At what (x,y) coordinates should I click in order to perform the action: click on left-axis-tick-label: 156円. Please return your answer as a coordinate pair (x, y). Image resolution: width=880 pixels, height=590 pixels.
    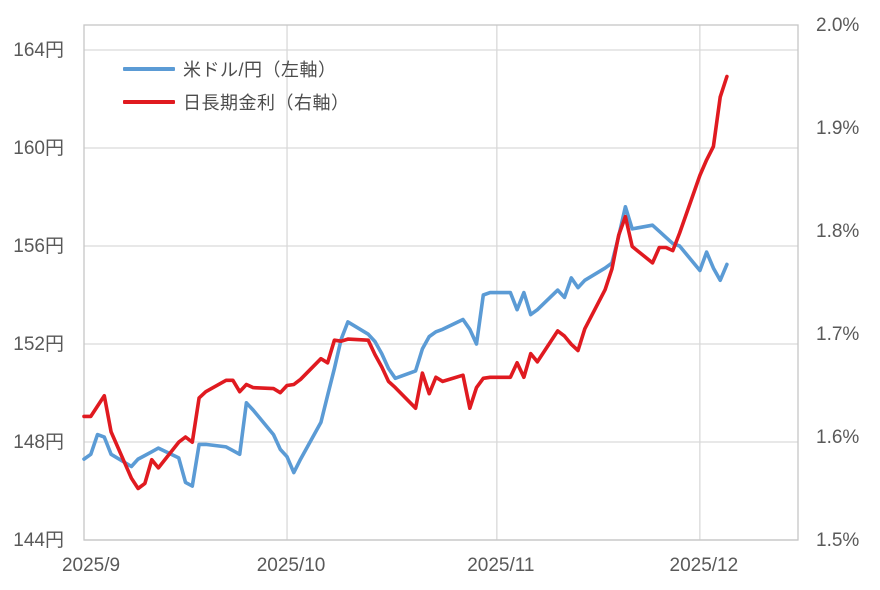
    Looking at the image, I should click on (38, 246).